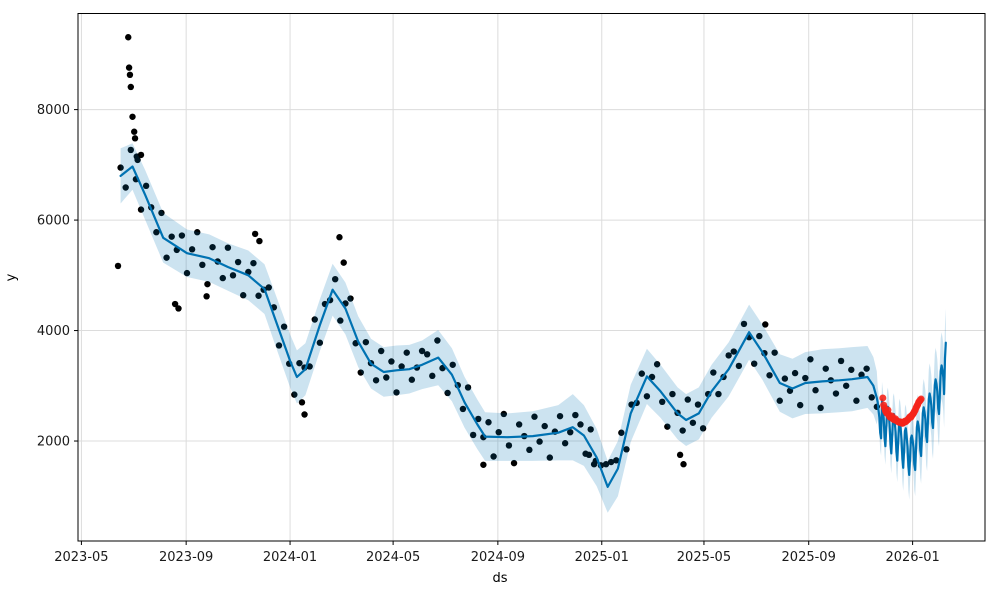 Image resolution: width=1000 pixels, height=600 pixels. Describe the element at coordinates (912, 557) in the screenshot. I see `x-tick-label: 2026-01` at that location.